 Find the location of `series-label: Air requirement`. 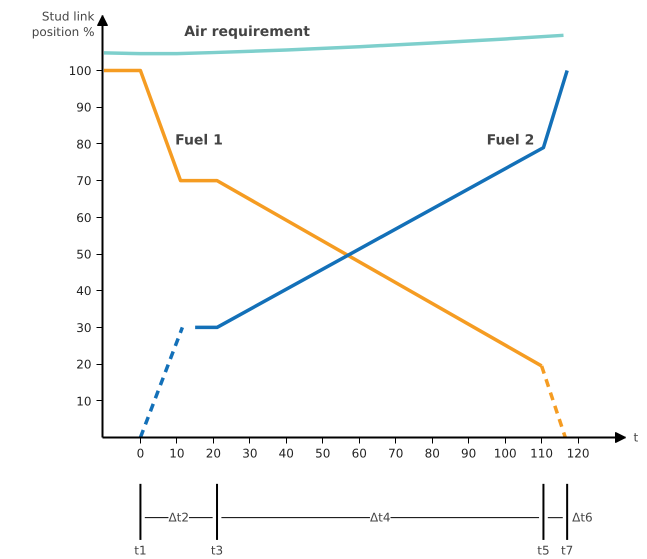

series-label: Air requirement is located at coordinates (247, 32).